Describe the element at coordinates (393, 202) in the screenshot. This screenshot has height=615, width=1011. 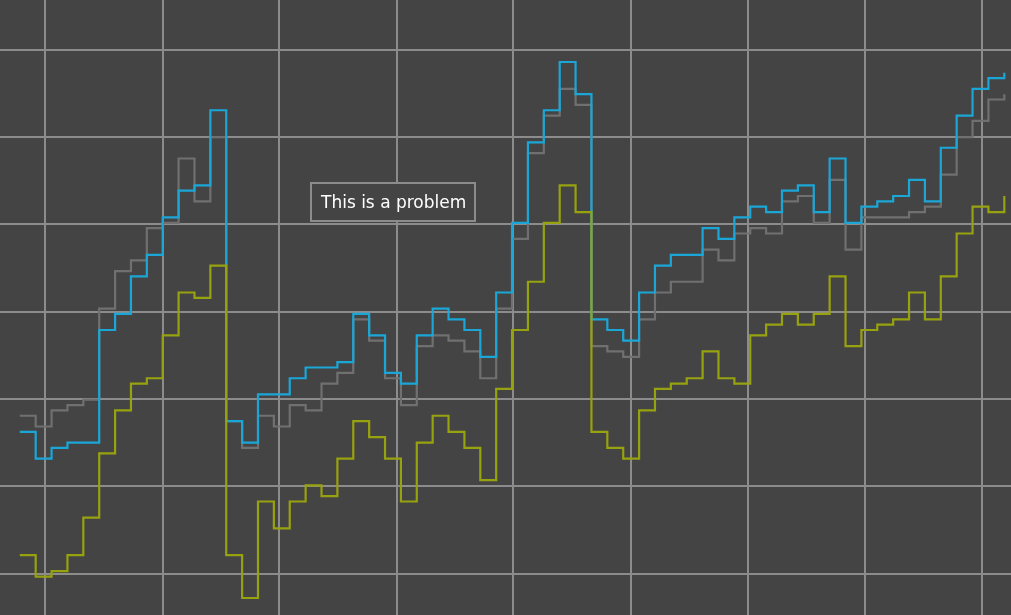
I see `annotation: This is a problem` at that location.